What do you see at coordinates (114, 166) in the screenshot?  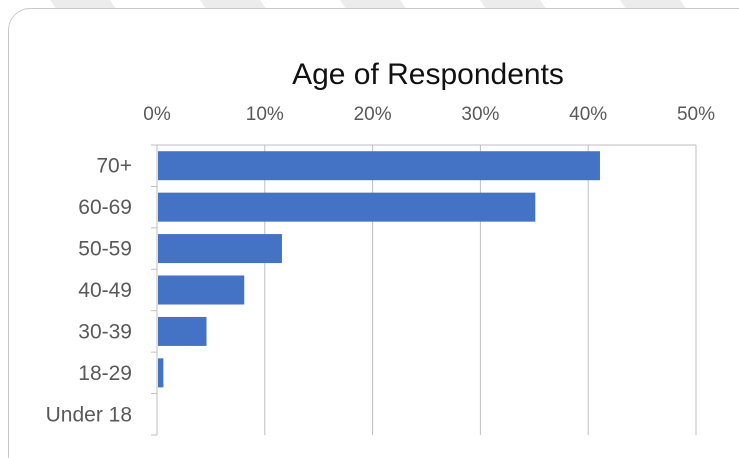 I see `category-label: 70+` at bounding box center [114, 166].